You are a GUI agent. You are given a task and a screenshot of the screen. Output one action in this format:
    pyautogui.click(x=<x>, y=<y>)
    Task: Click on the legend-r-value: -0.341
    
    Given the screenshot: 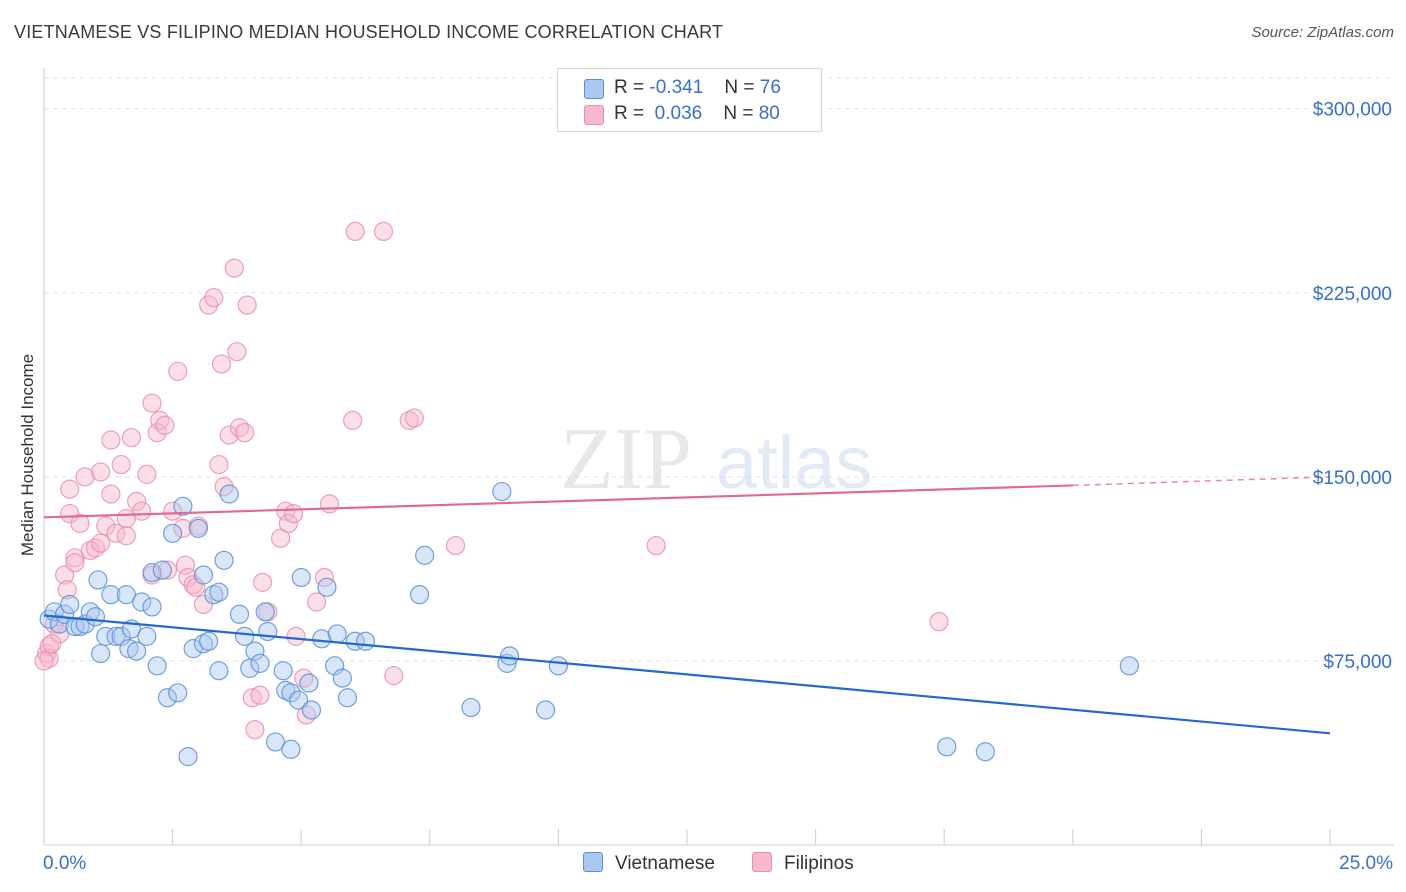 What is the action you would take?
    pyautogui.click(x=676, y=87)
    